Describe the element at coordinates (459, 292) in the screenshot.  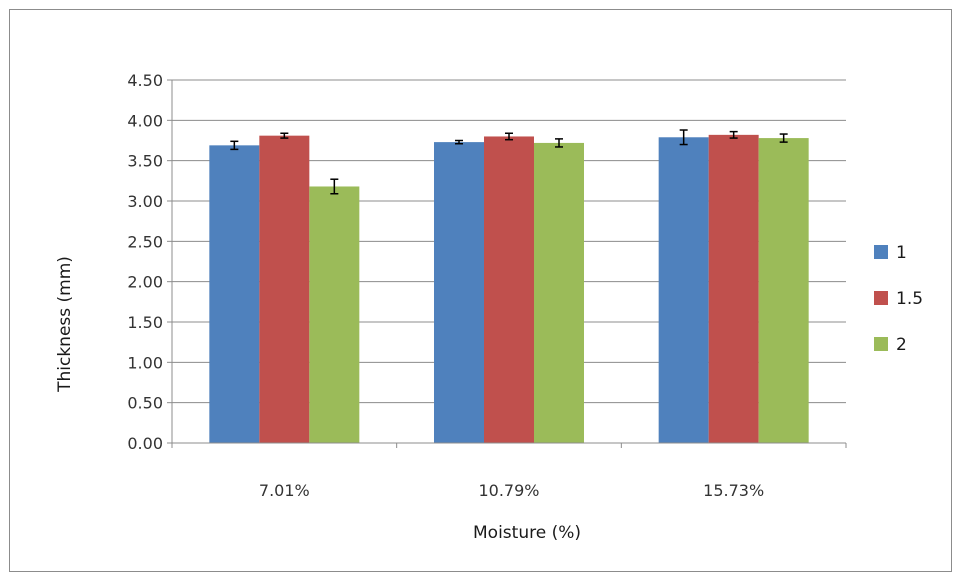
I see `bar-1-10.79%` at that location.